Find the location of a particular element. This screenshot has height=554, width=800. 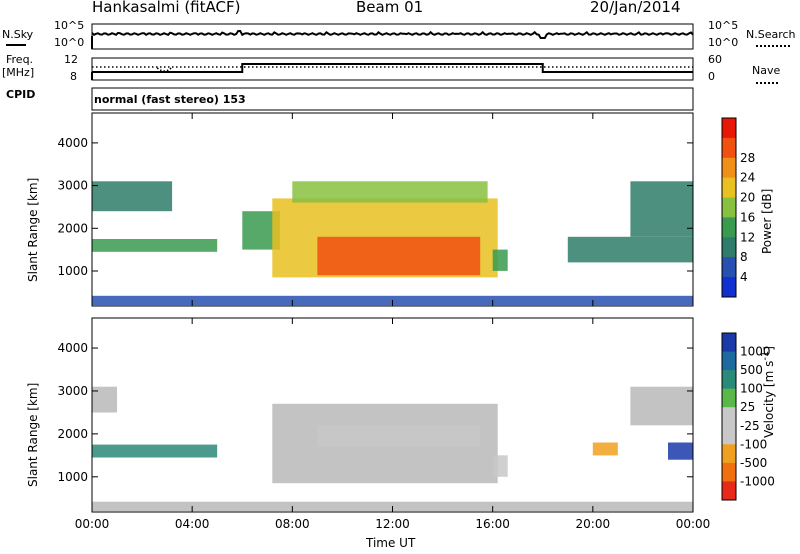

x-tick-label: 04:00 is located at coordinates (192, 524).